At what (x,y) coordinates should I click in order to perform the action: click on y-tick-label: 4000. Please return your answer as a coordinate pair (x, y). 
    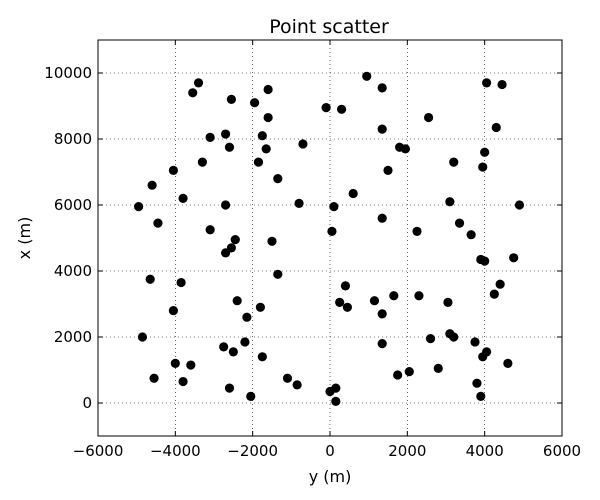
    Looking at the image, I should click on (73, 271).